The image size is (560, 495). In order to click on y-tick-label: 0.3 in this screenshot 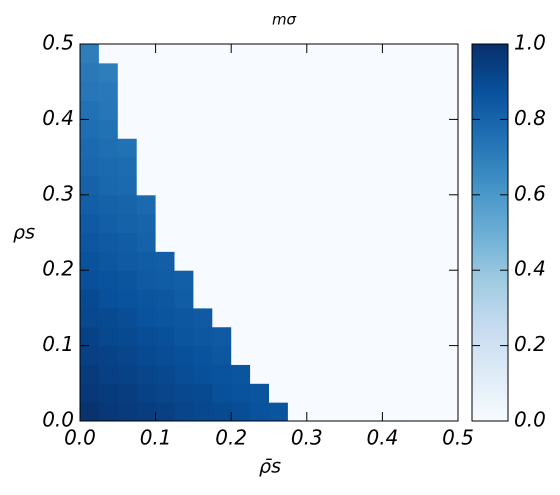, I will do `click(58, 193)`.